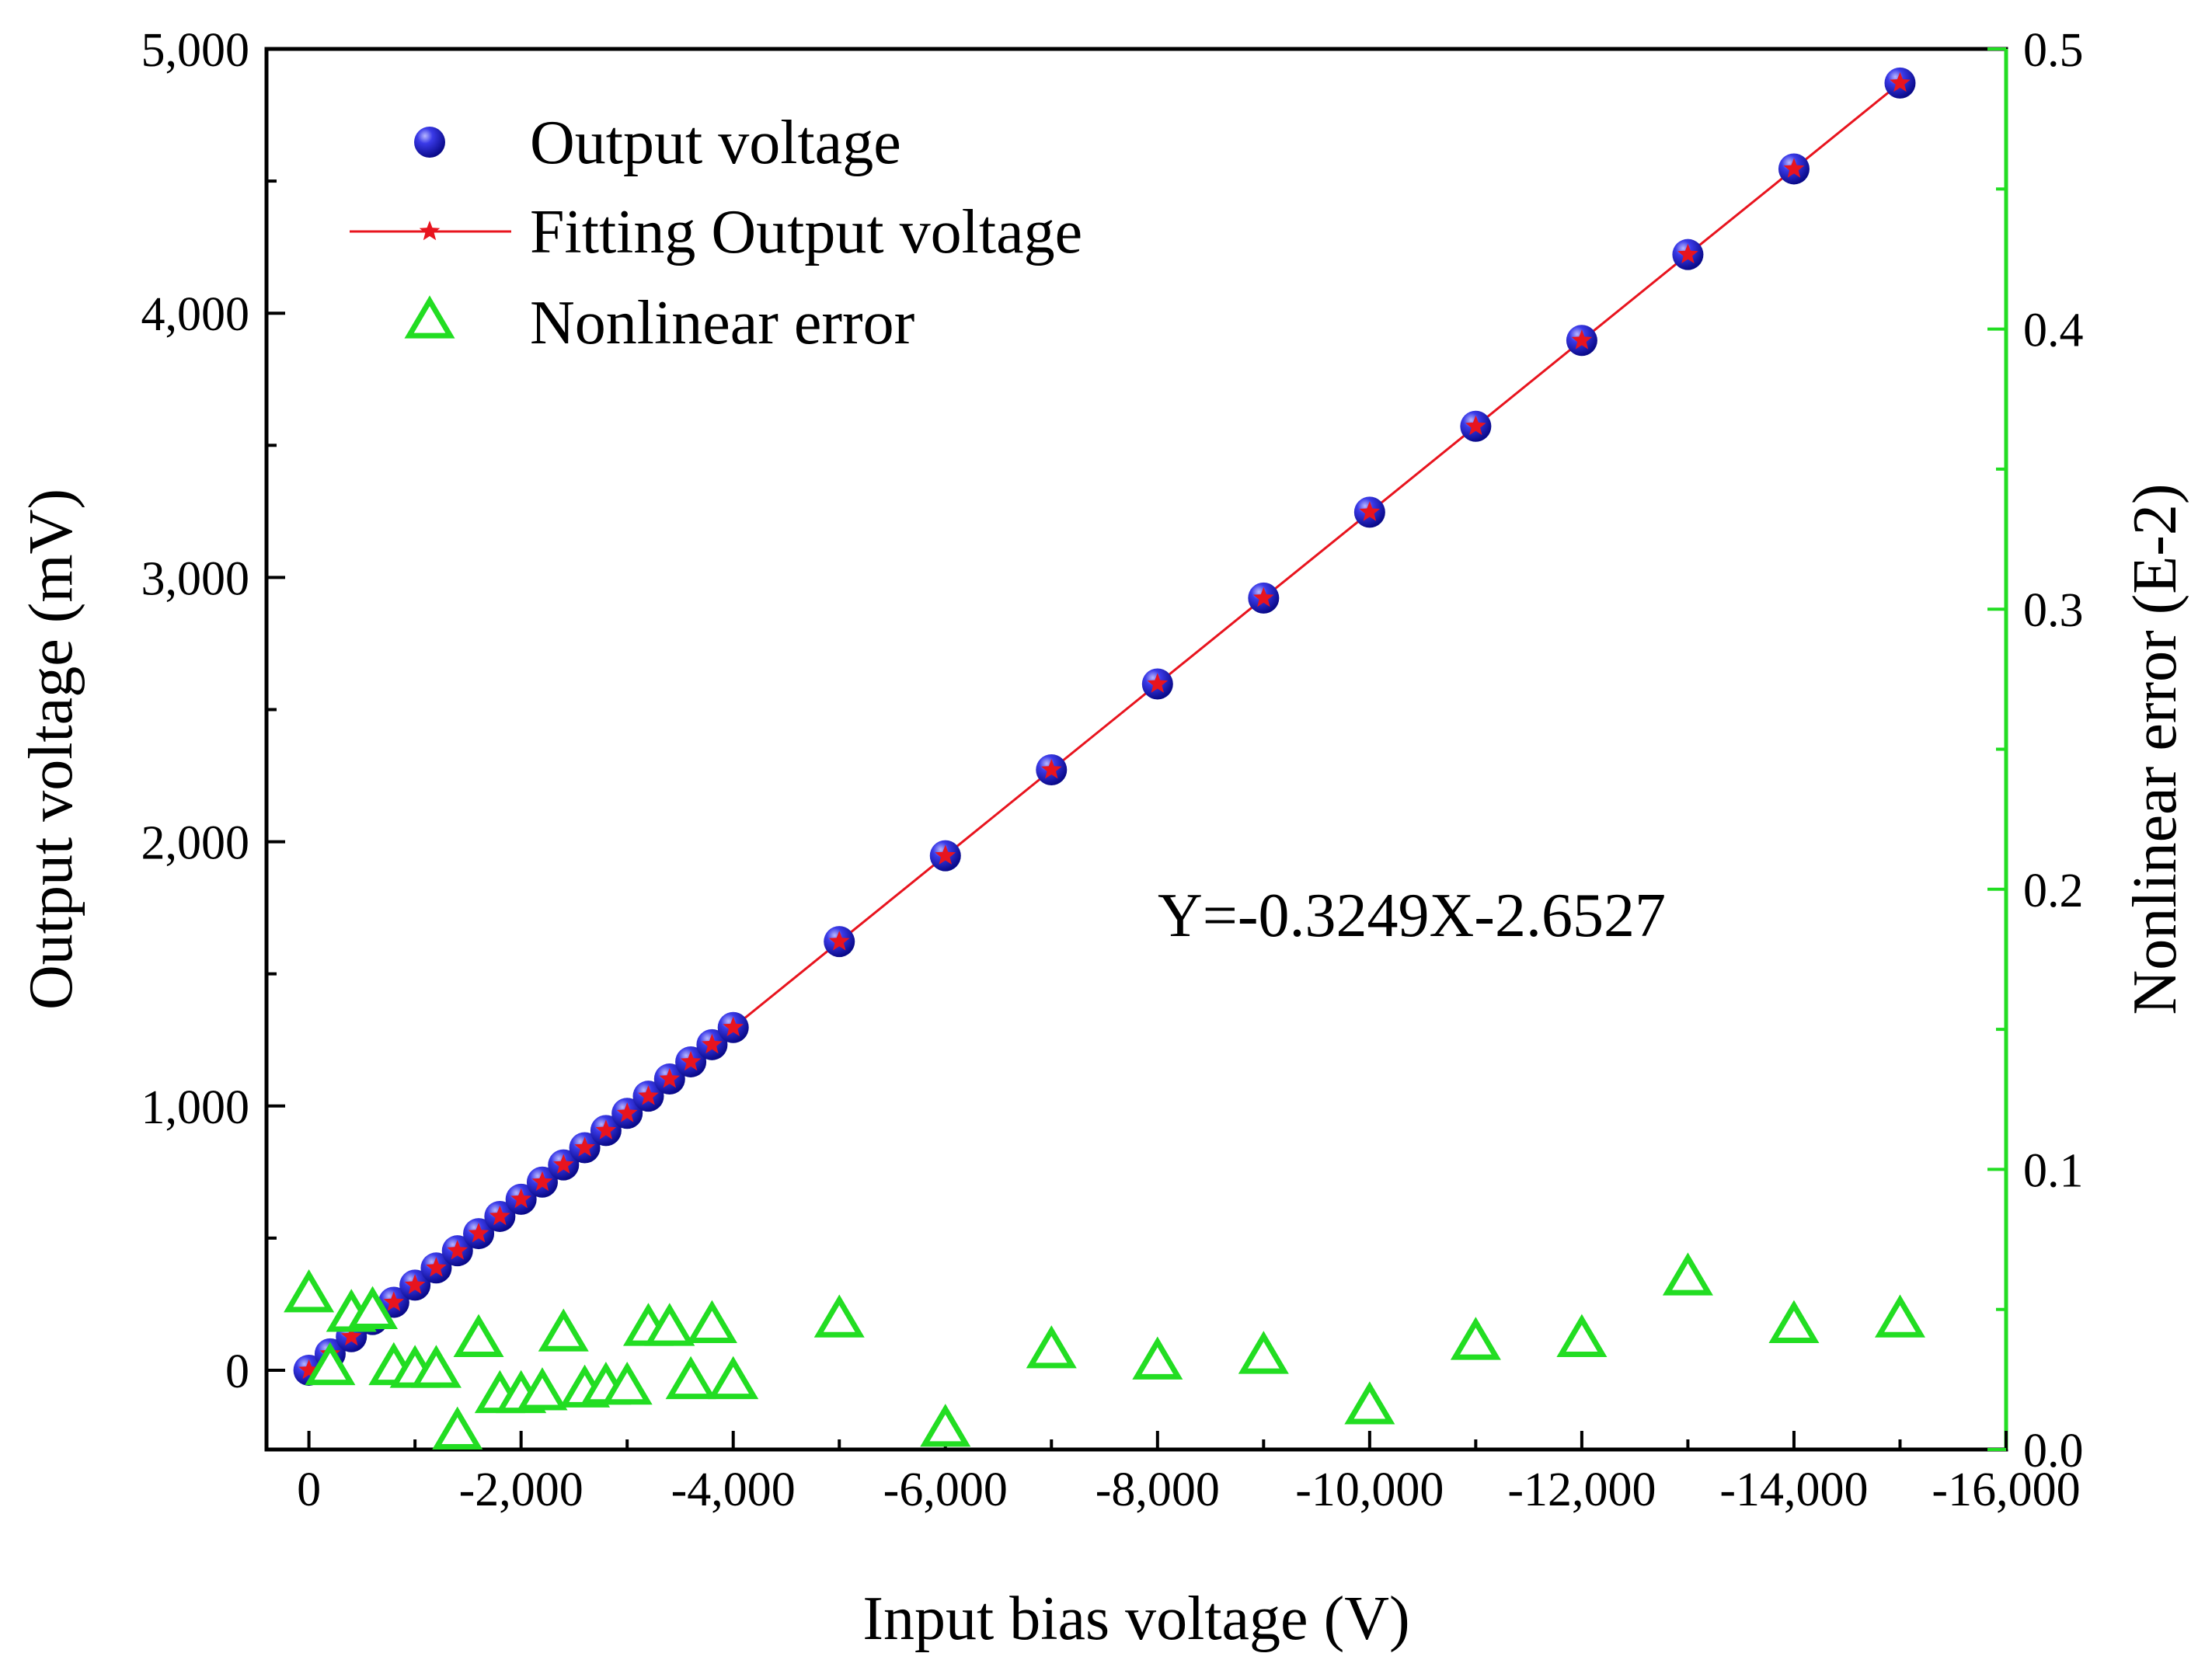  I want to click on y-right-tick-label: 0.2, so click(2053, 891).